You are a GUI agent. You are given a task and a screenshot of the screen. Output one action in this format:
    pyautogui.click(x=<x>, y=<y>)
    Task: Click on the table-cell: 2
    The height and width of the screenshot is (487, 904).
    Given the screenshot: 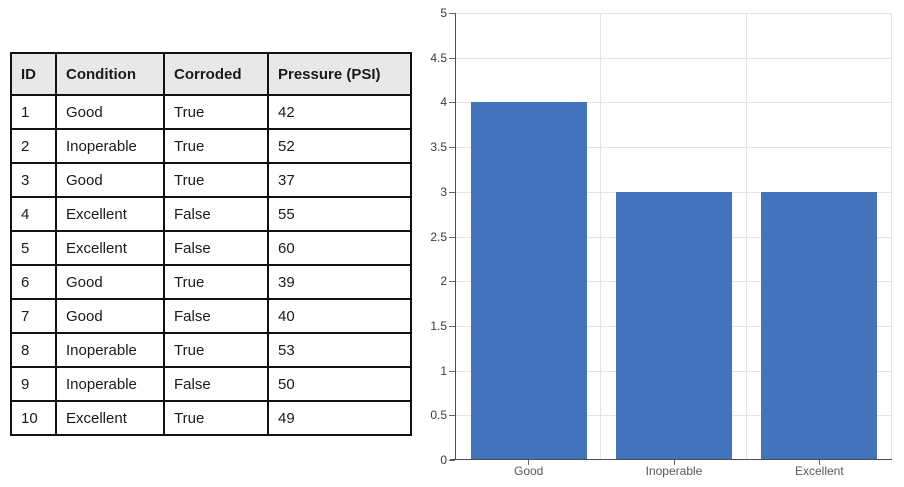 What is the action you would take?
    pyautogui.click(x=33, y=146)
    